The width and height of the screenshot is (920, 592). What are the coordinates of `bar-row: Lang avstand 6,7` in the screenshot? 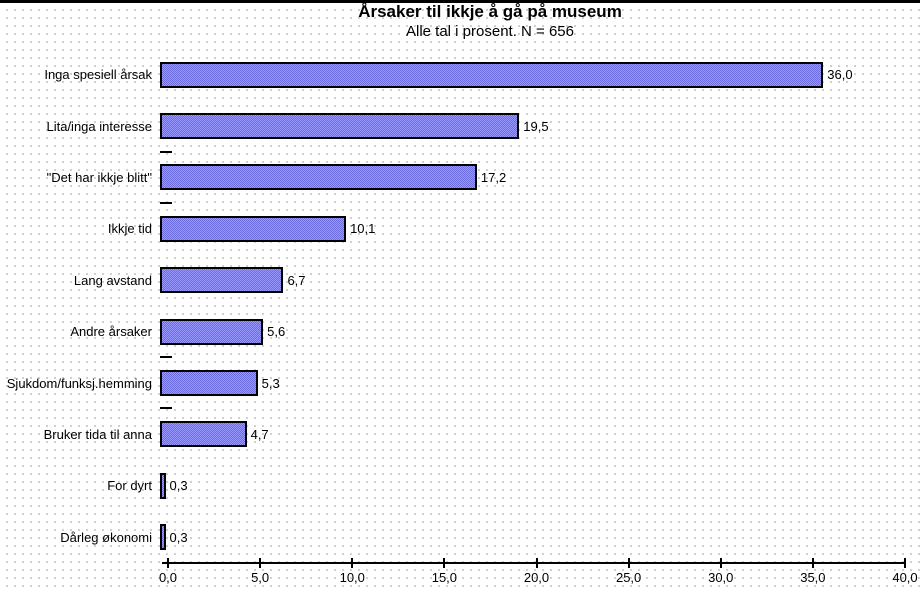 It's located at (460, 280).